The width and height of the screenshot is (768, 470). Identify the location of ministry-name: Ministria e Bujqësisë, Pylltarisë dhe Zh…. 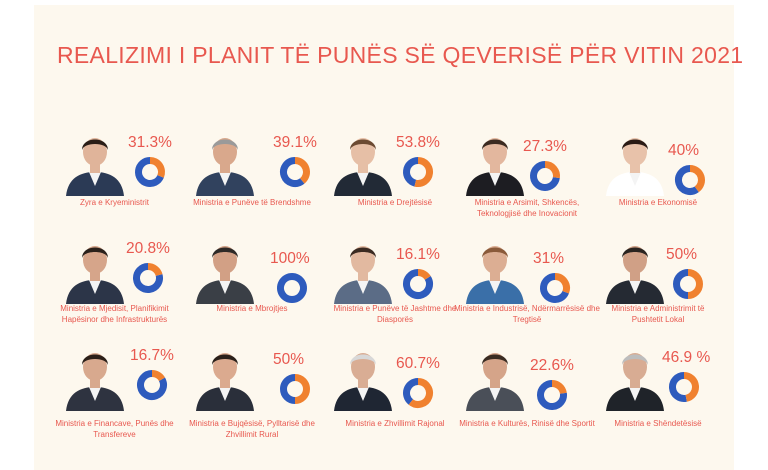
(252, 429).